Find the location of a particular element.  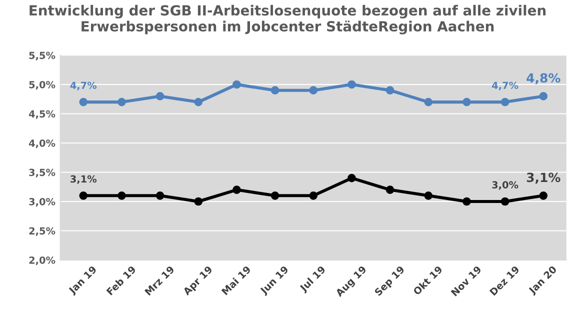

y-tick-label: 4,5% is located at coordinates (42, 114).